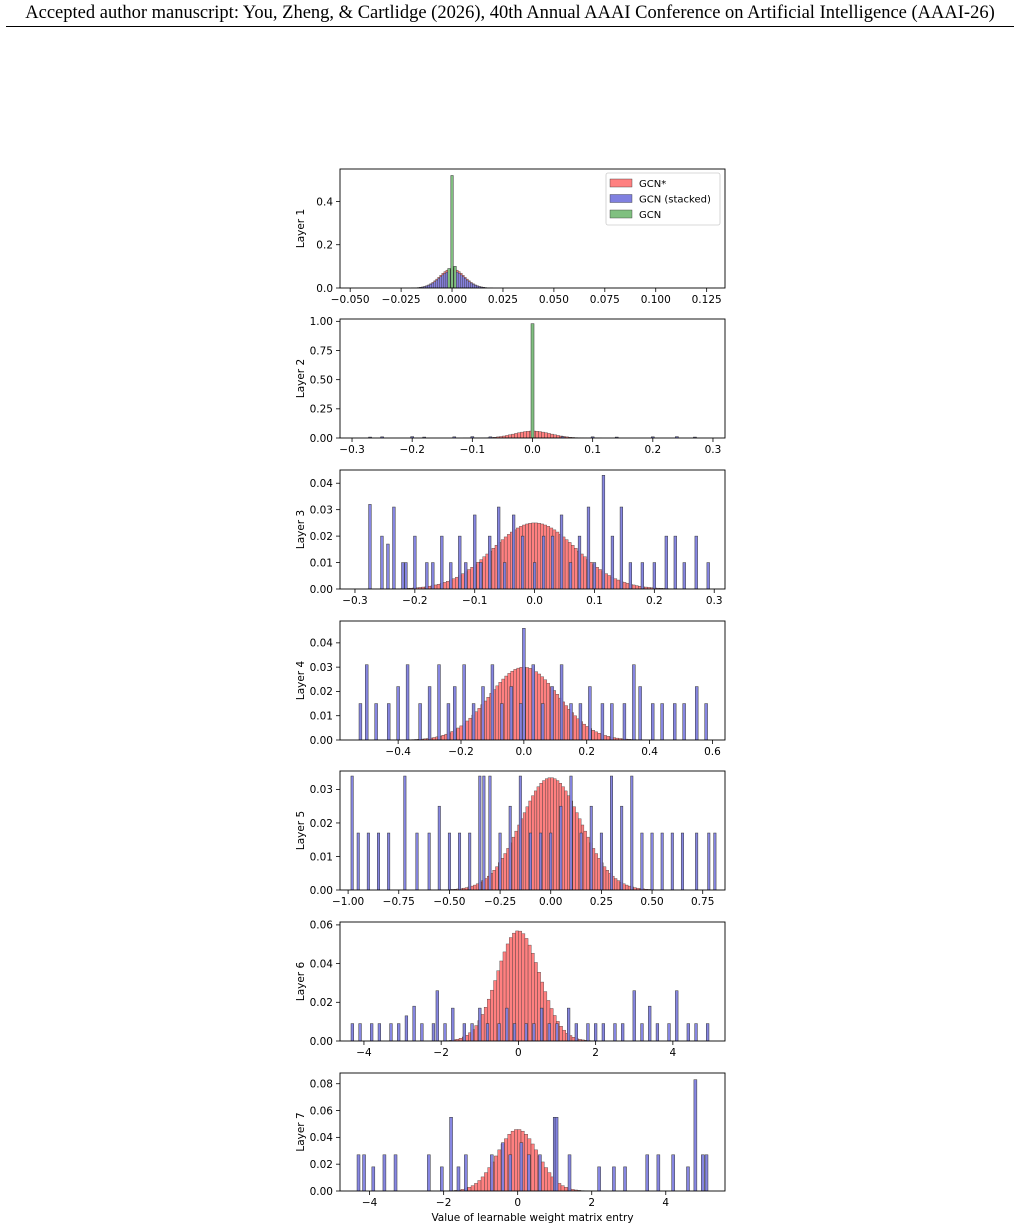  Describe the element at coordinates (321, 1085) in the screenshot. I see `y-tick-label: 0.08` at that location.